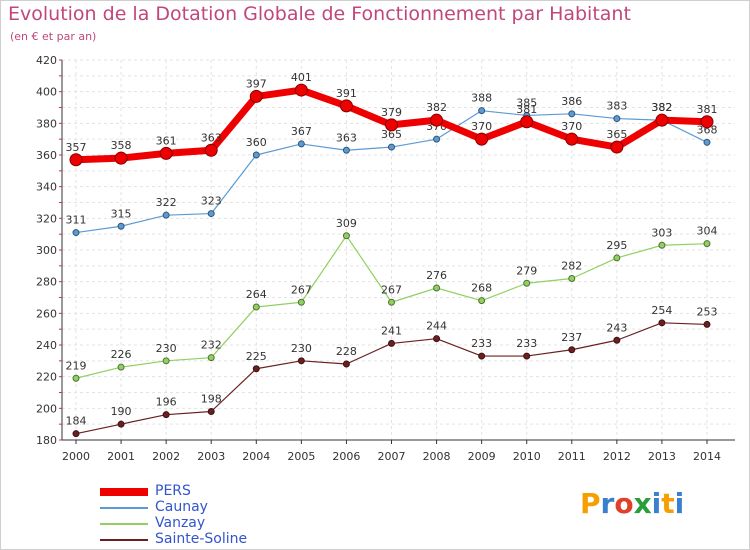 The height and width of the screenshot is (550, 750). Describe the element at coordinates (180, 523) in the screenshot. I see `legend-label-vanzay: Vanzay` at that location.